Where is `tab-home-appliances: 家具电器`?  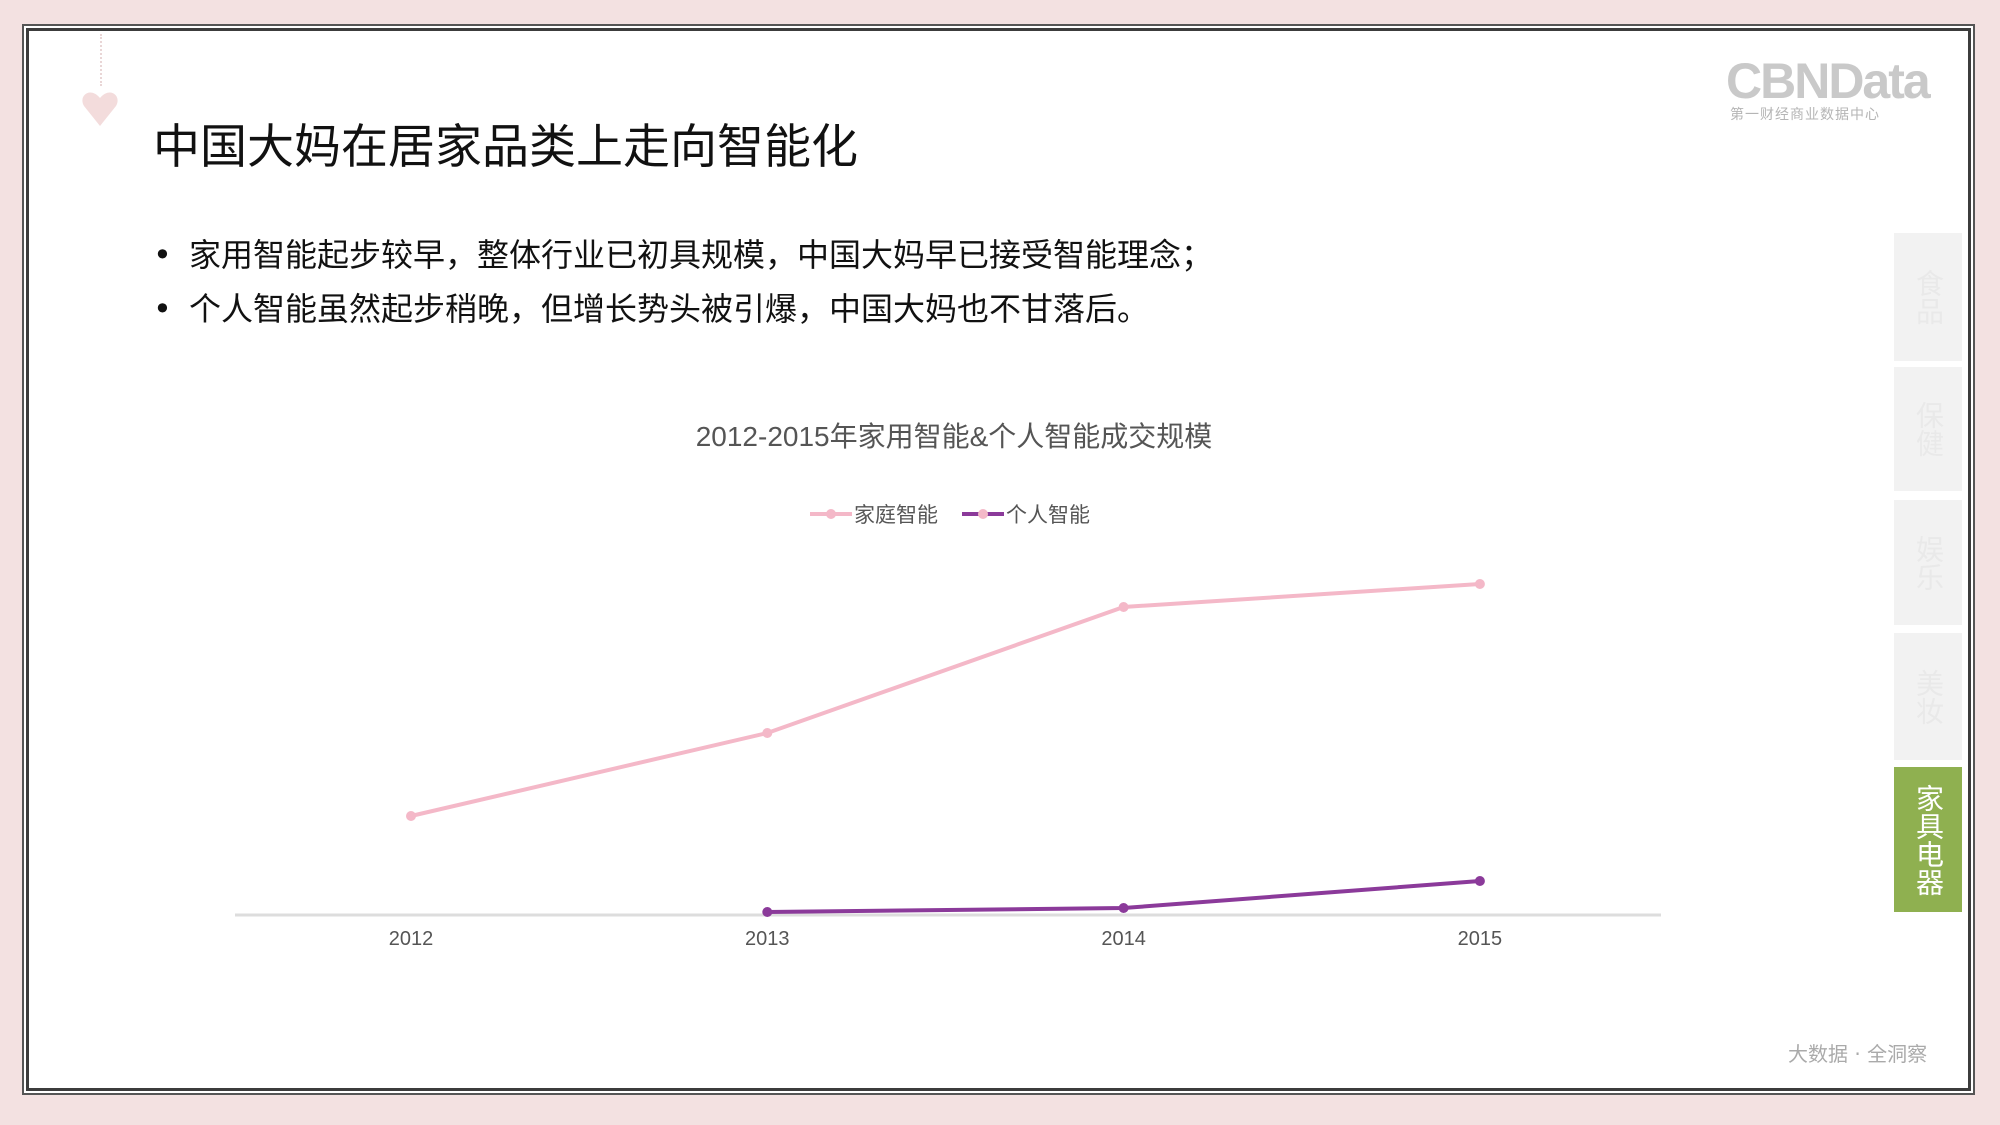 tab-home-appliances: 家具电器 is located at coordinates (1928, 839).